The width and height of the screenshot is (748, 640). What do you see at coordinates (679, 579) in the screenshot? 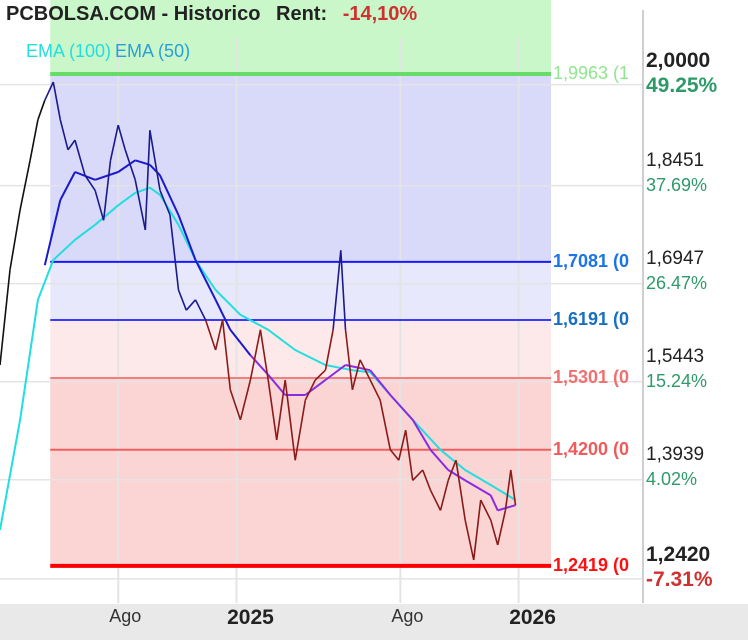
I see `y-tick-percent: -7.31%` at bounding box center [679, 579].